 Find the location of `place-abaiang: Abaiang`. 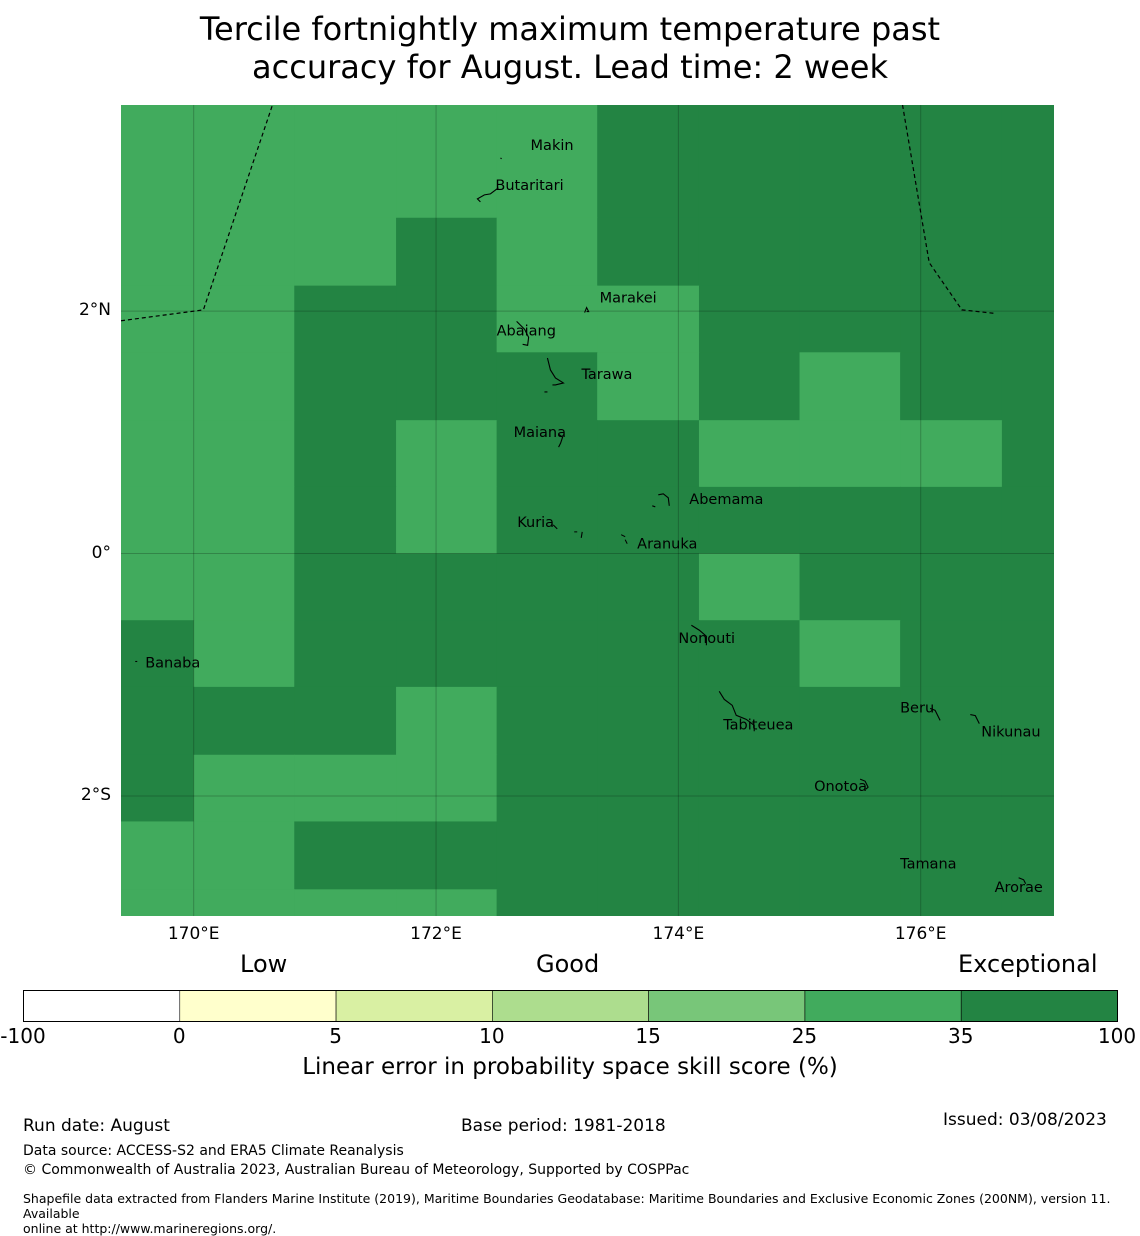

place-abaiang: Abaiang is located at coordinates (526, 331).